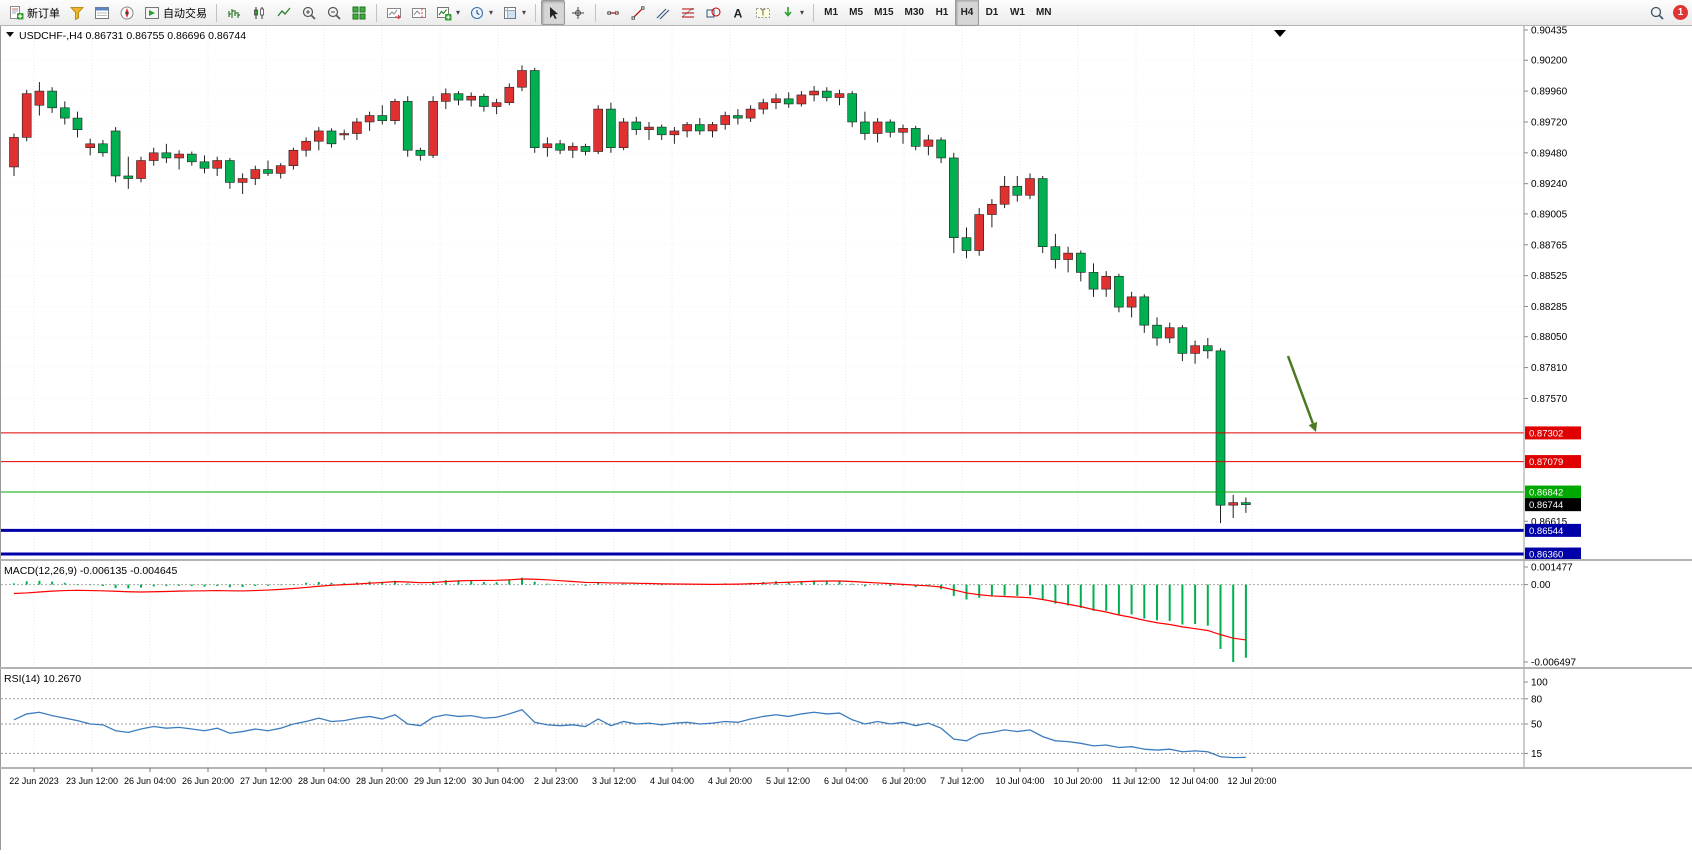  What do you see at coordinates (1657, 12) in the screenshot?
I see `search-button` at bounding box center [1657, 12].